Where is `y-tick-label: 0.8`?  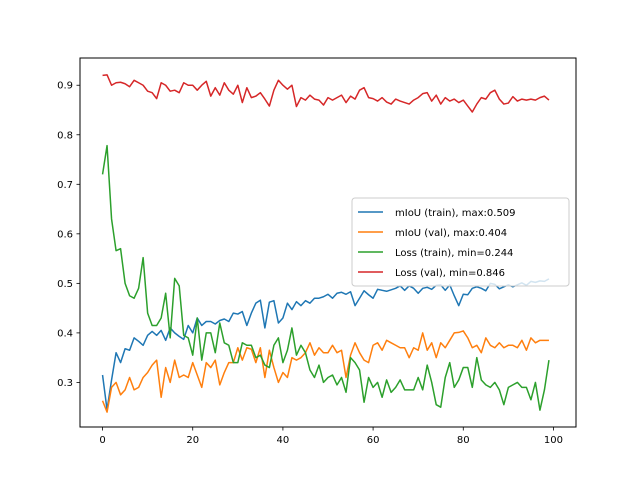 y-tick-label: 0.8 is located at coordinates (65, 135).